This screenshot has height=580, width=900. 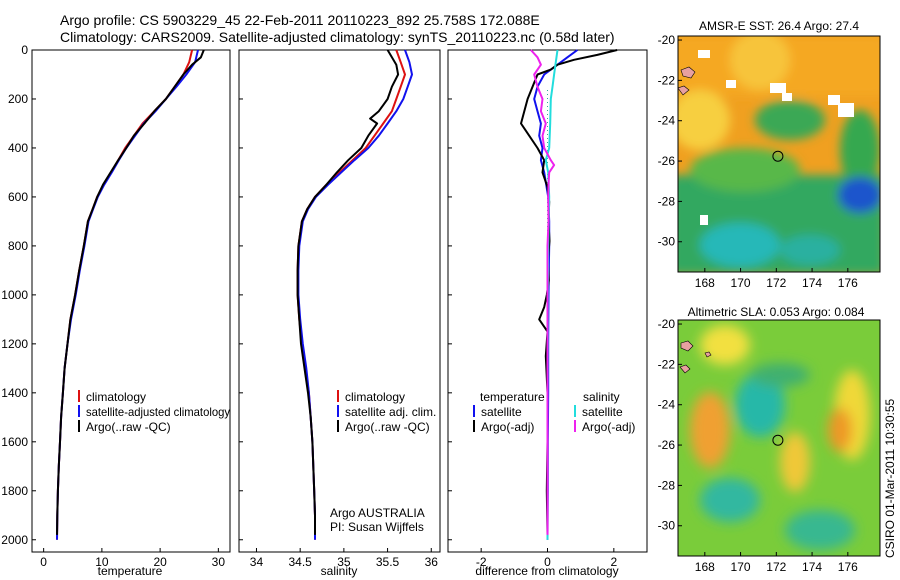 I want to click on temperature-xaxis: 0 10 20 30, so click(x=132, y=558).